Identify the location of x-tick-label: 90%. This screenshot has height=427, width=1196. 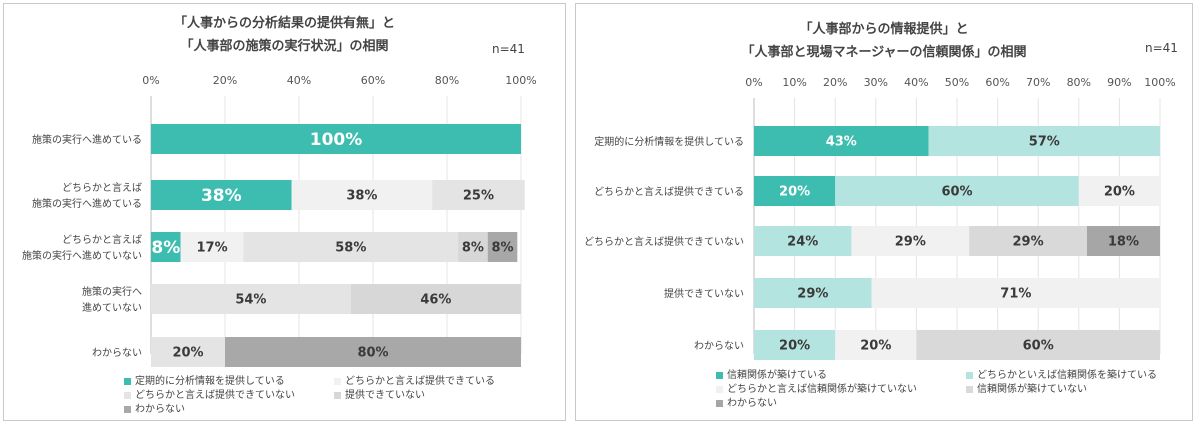
(1119, 82).